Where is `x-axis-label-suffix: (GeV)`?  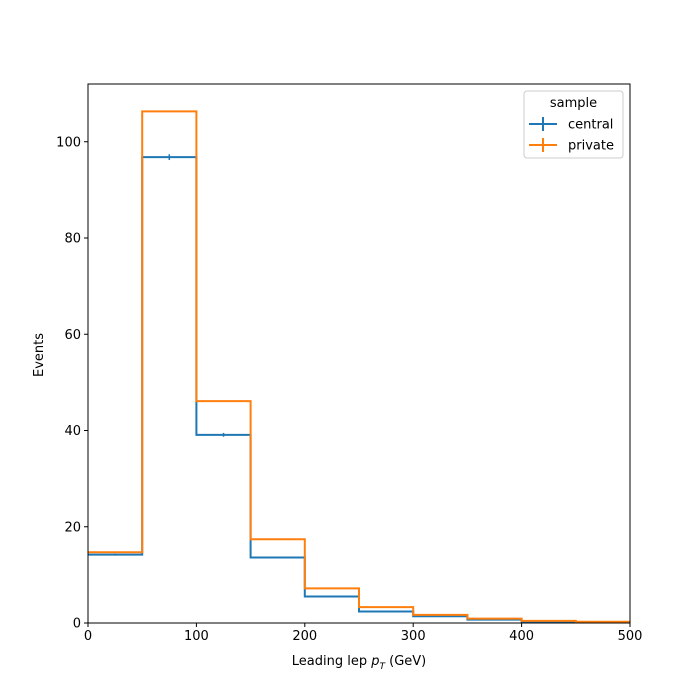 x-axis-label-suffix: (GeV) is located at coordinates (405, 661).